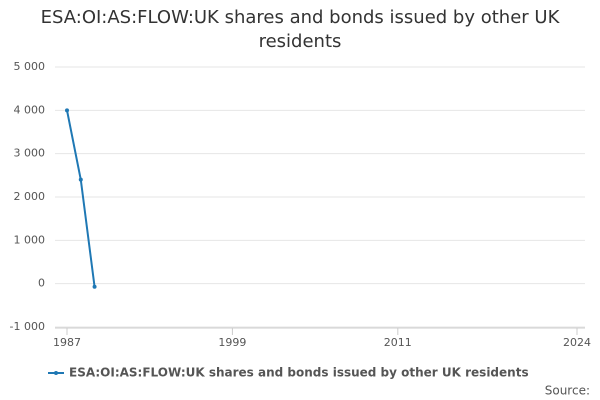  Describe the element at coordinates (398, 342) in the screenshot. I see `x-tick-label: 2011` at that location.